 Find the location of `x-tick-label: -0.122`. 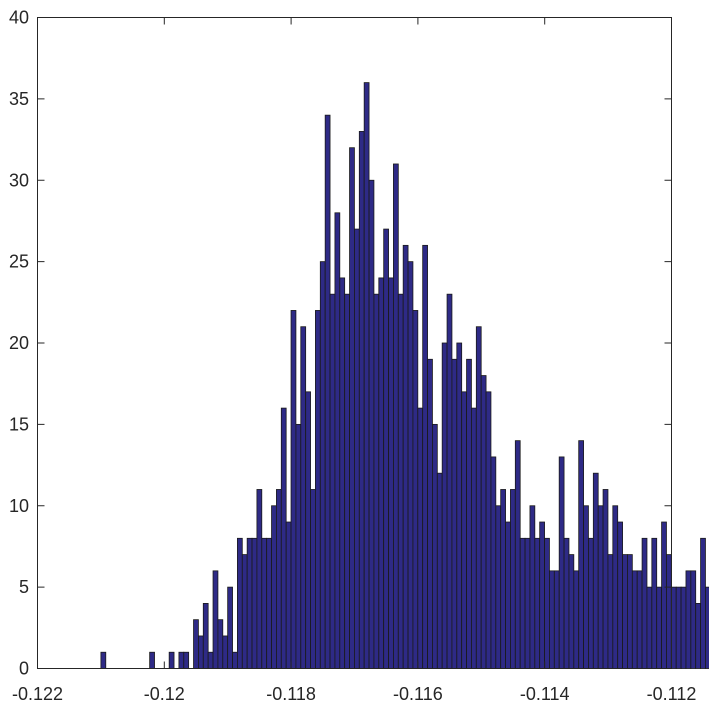

x-tick-label: -0.122 is located at coordinates (37, 694).